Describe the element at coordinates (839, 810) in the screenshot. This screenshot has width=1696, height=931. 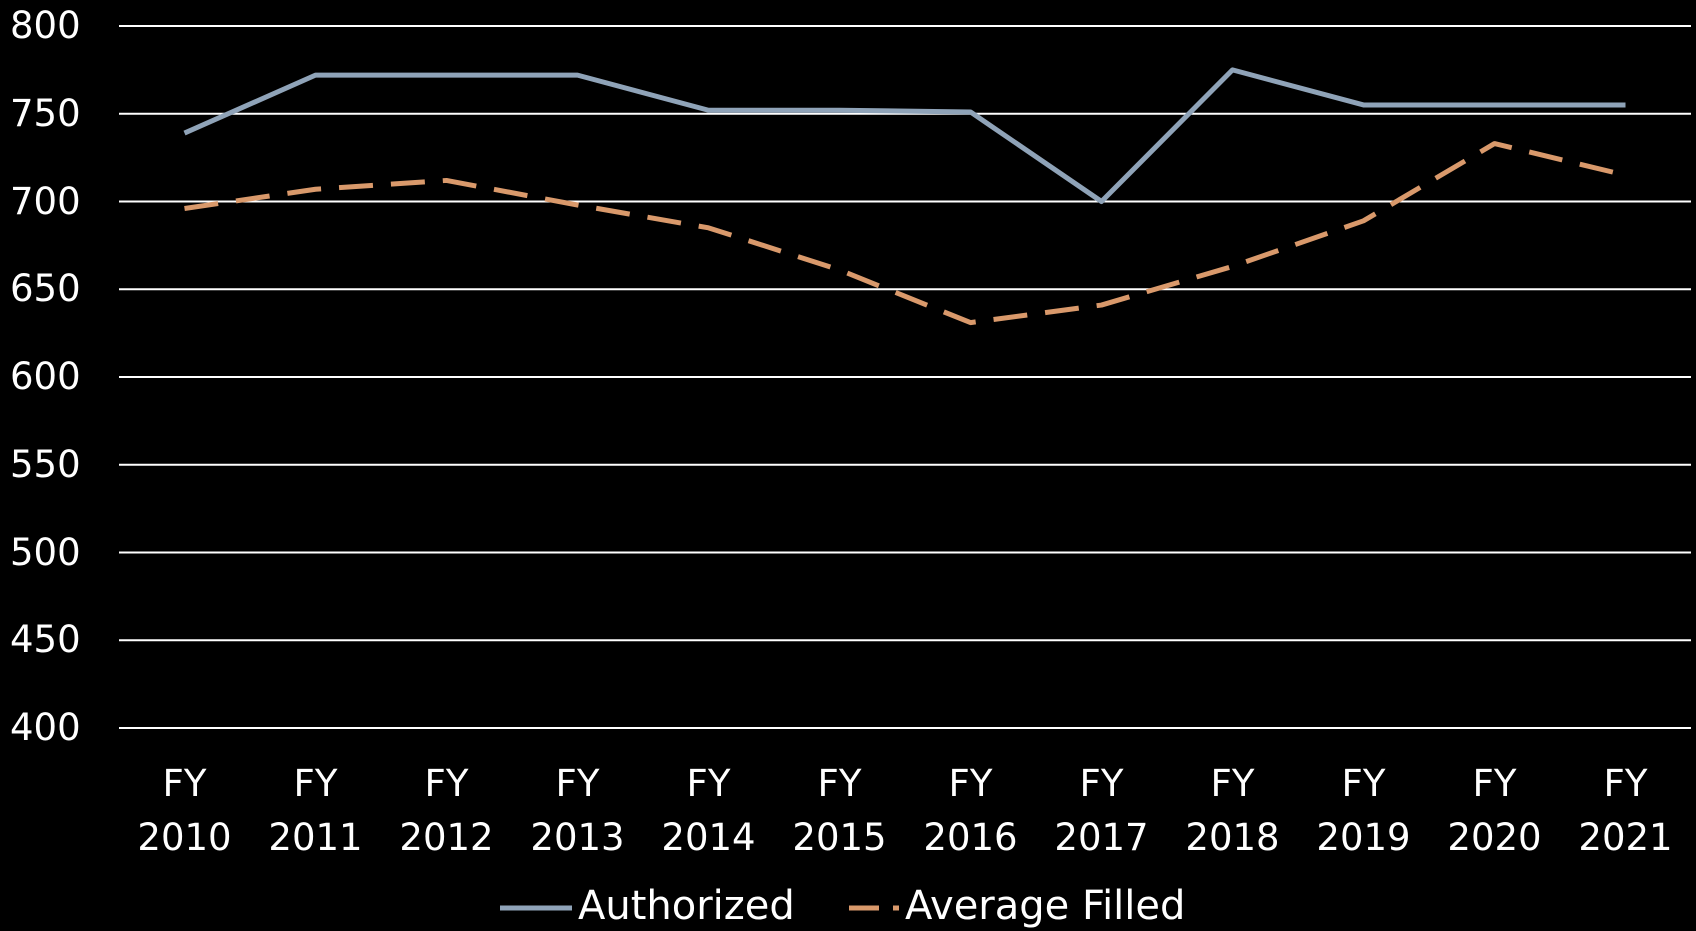
I see `x-tick-label: FY 2015` at that location.